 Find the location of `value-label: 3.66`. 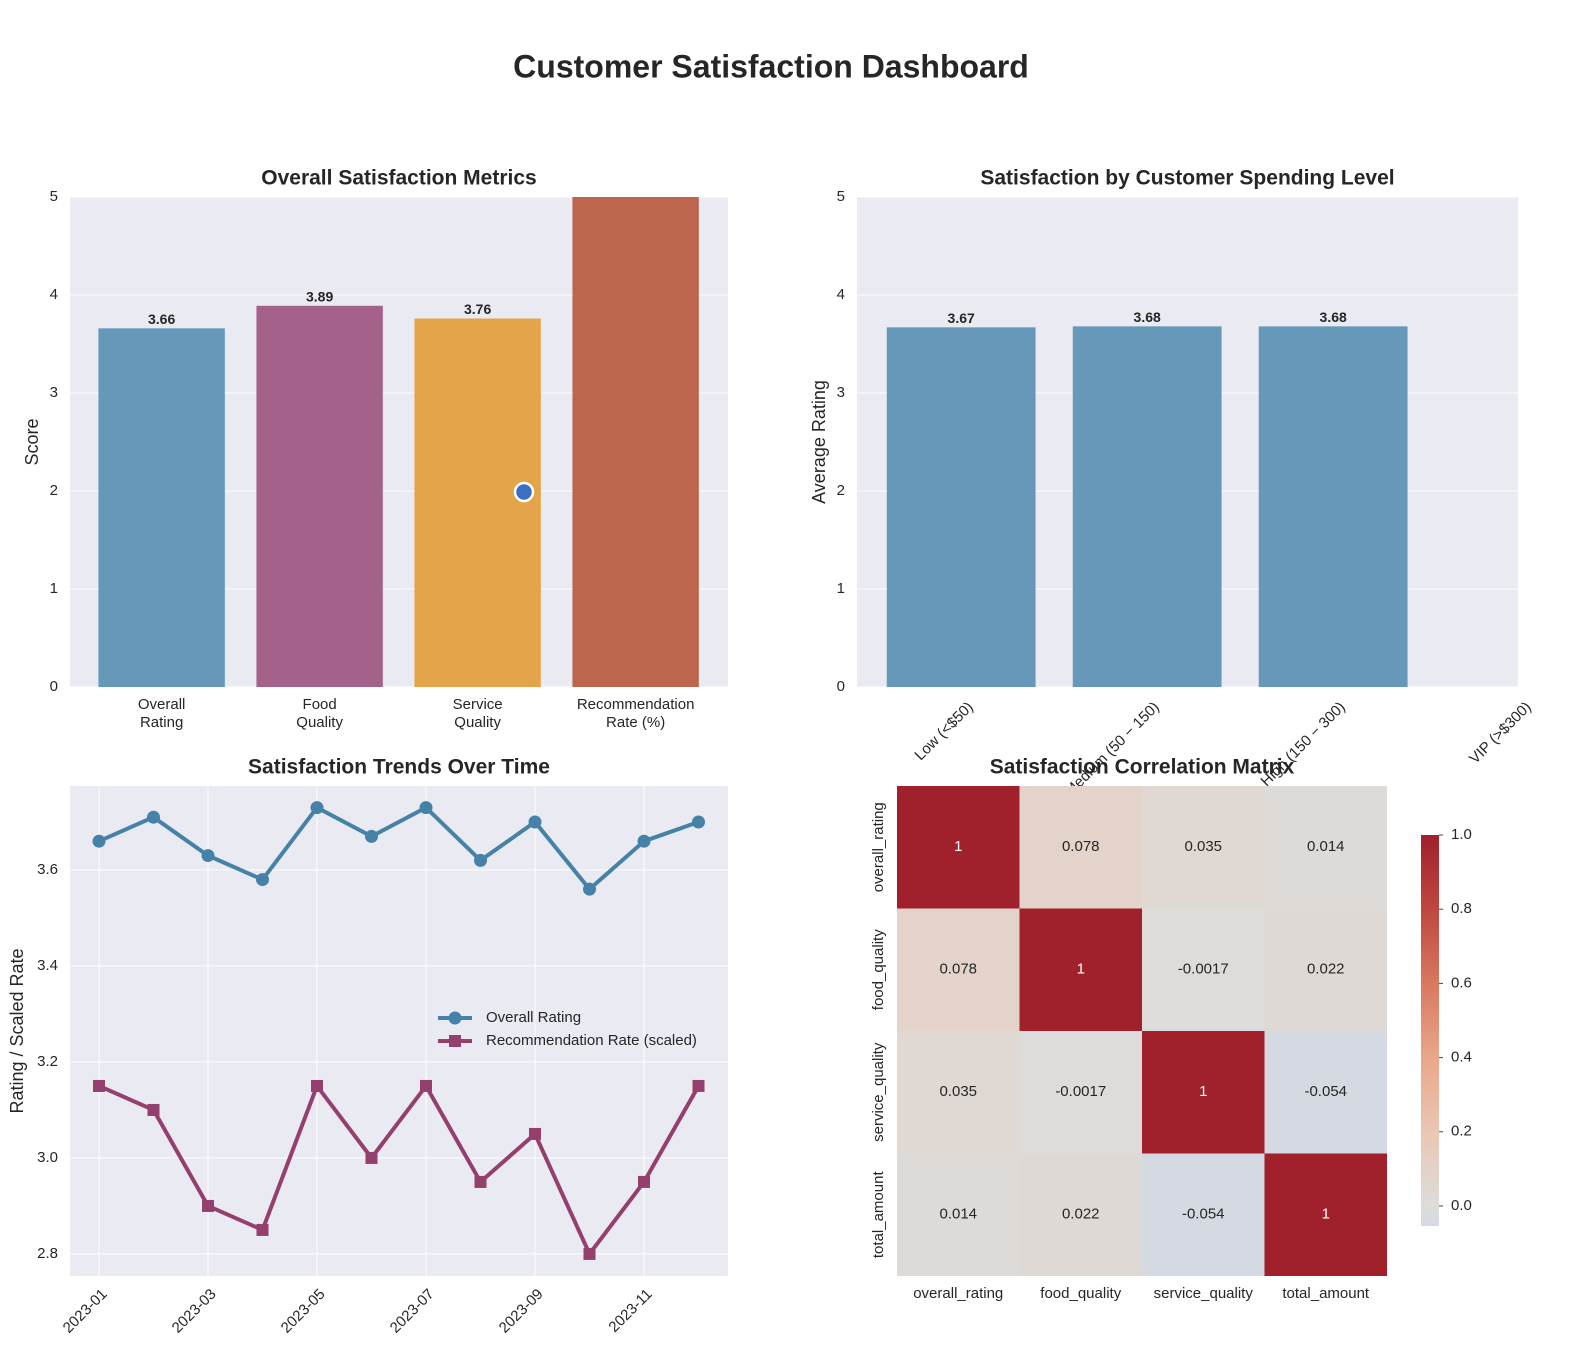

value-label: 3.66 is located at coordinates (161, 319).